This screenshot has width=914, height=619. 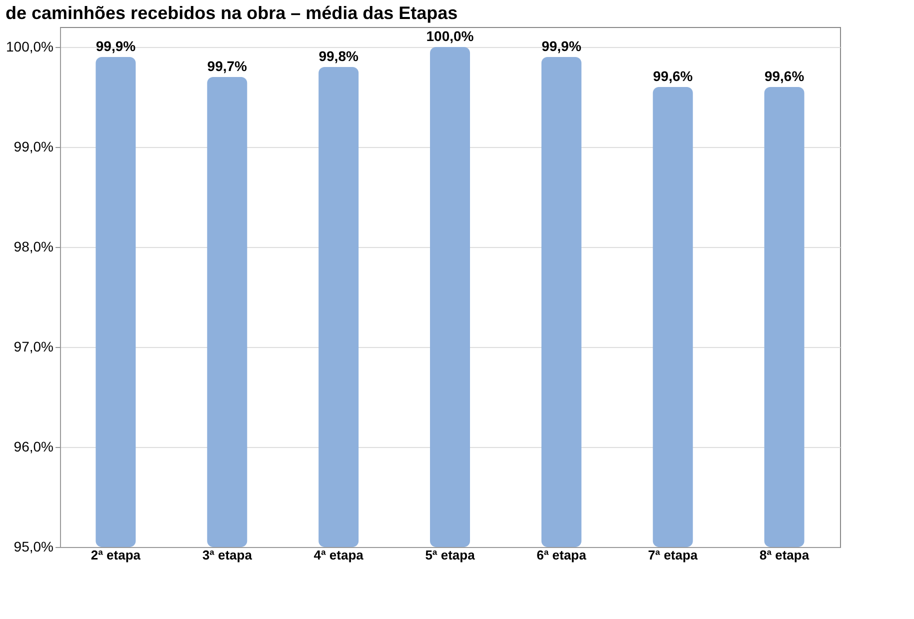 I want to click on data-label: 99,8%, so click(x=338, y=56).